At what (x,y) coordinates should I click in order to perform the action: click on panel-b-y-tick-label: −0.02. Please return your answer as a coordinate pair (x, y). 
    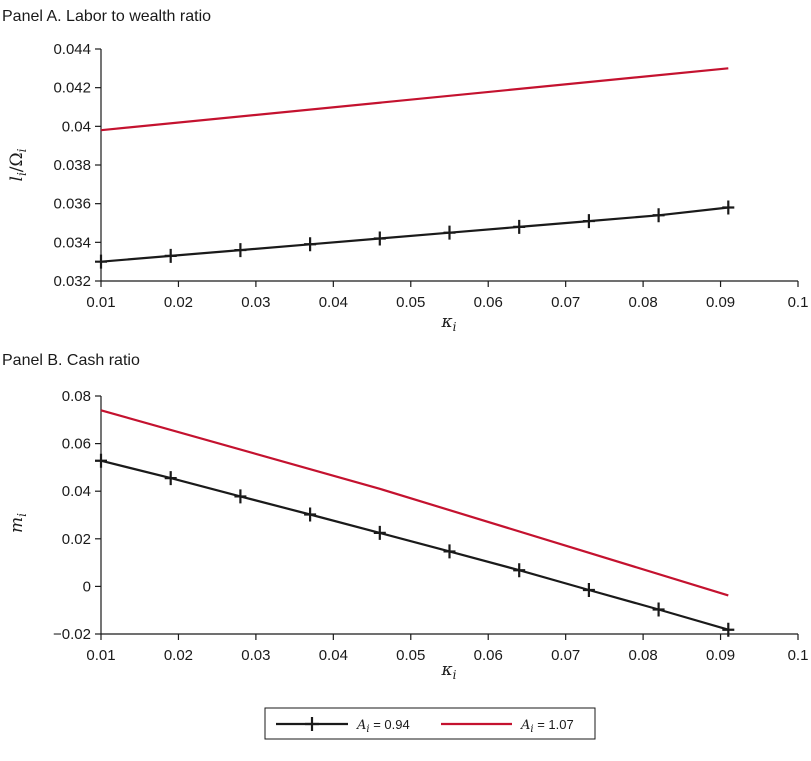
    Looking at the image, I should click on (72, 634).